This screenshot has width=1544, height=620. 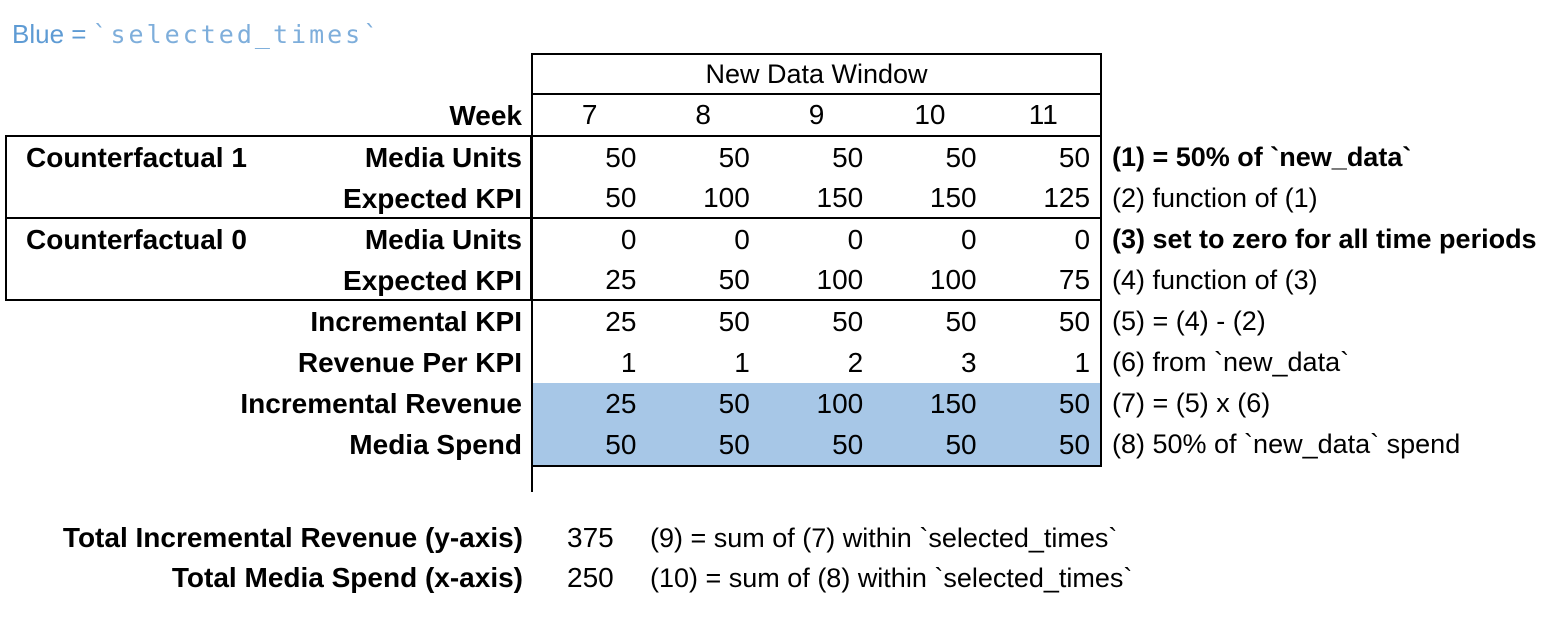 I want to click on note-2: (2) function of (1), so click(x=1215, y=198).